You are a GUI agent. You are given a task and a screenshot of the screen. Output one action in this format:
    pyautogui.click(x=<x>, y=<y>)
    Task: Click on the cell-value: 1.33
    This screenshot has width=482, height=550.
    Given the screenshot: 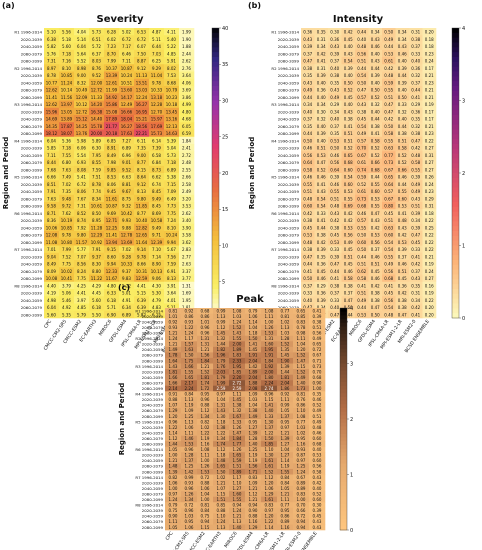 What is the action you would take?
    pyautogui.click(x=237, y=421)
    